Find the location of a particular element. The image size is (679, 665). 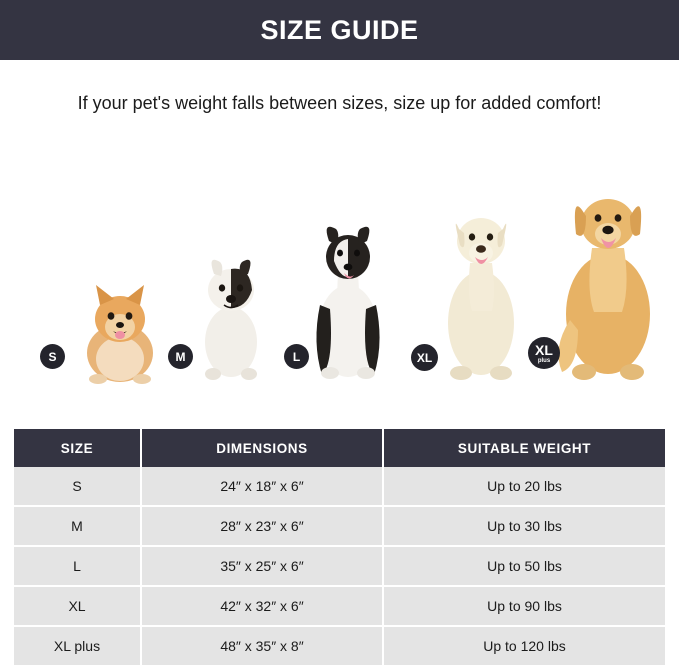

cell-dimensions: 35″ x 25″ x 6″ is located at coordinates (262, 566).